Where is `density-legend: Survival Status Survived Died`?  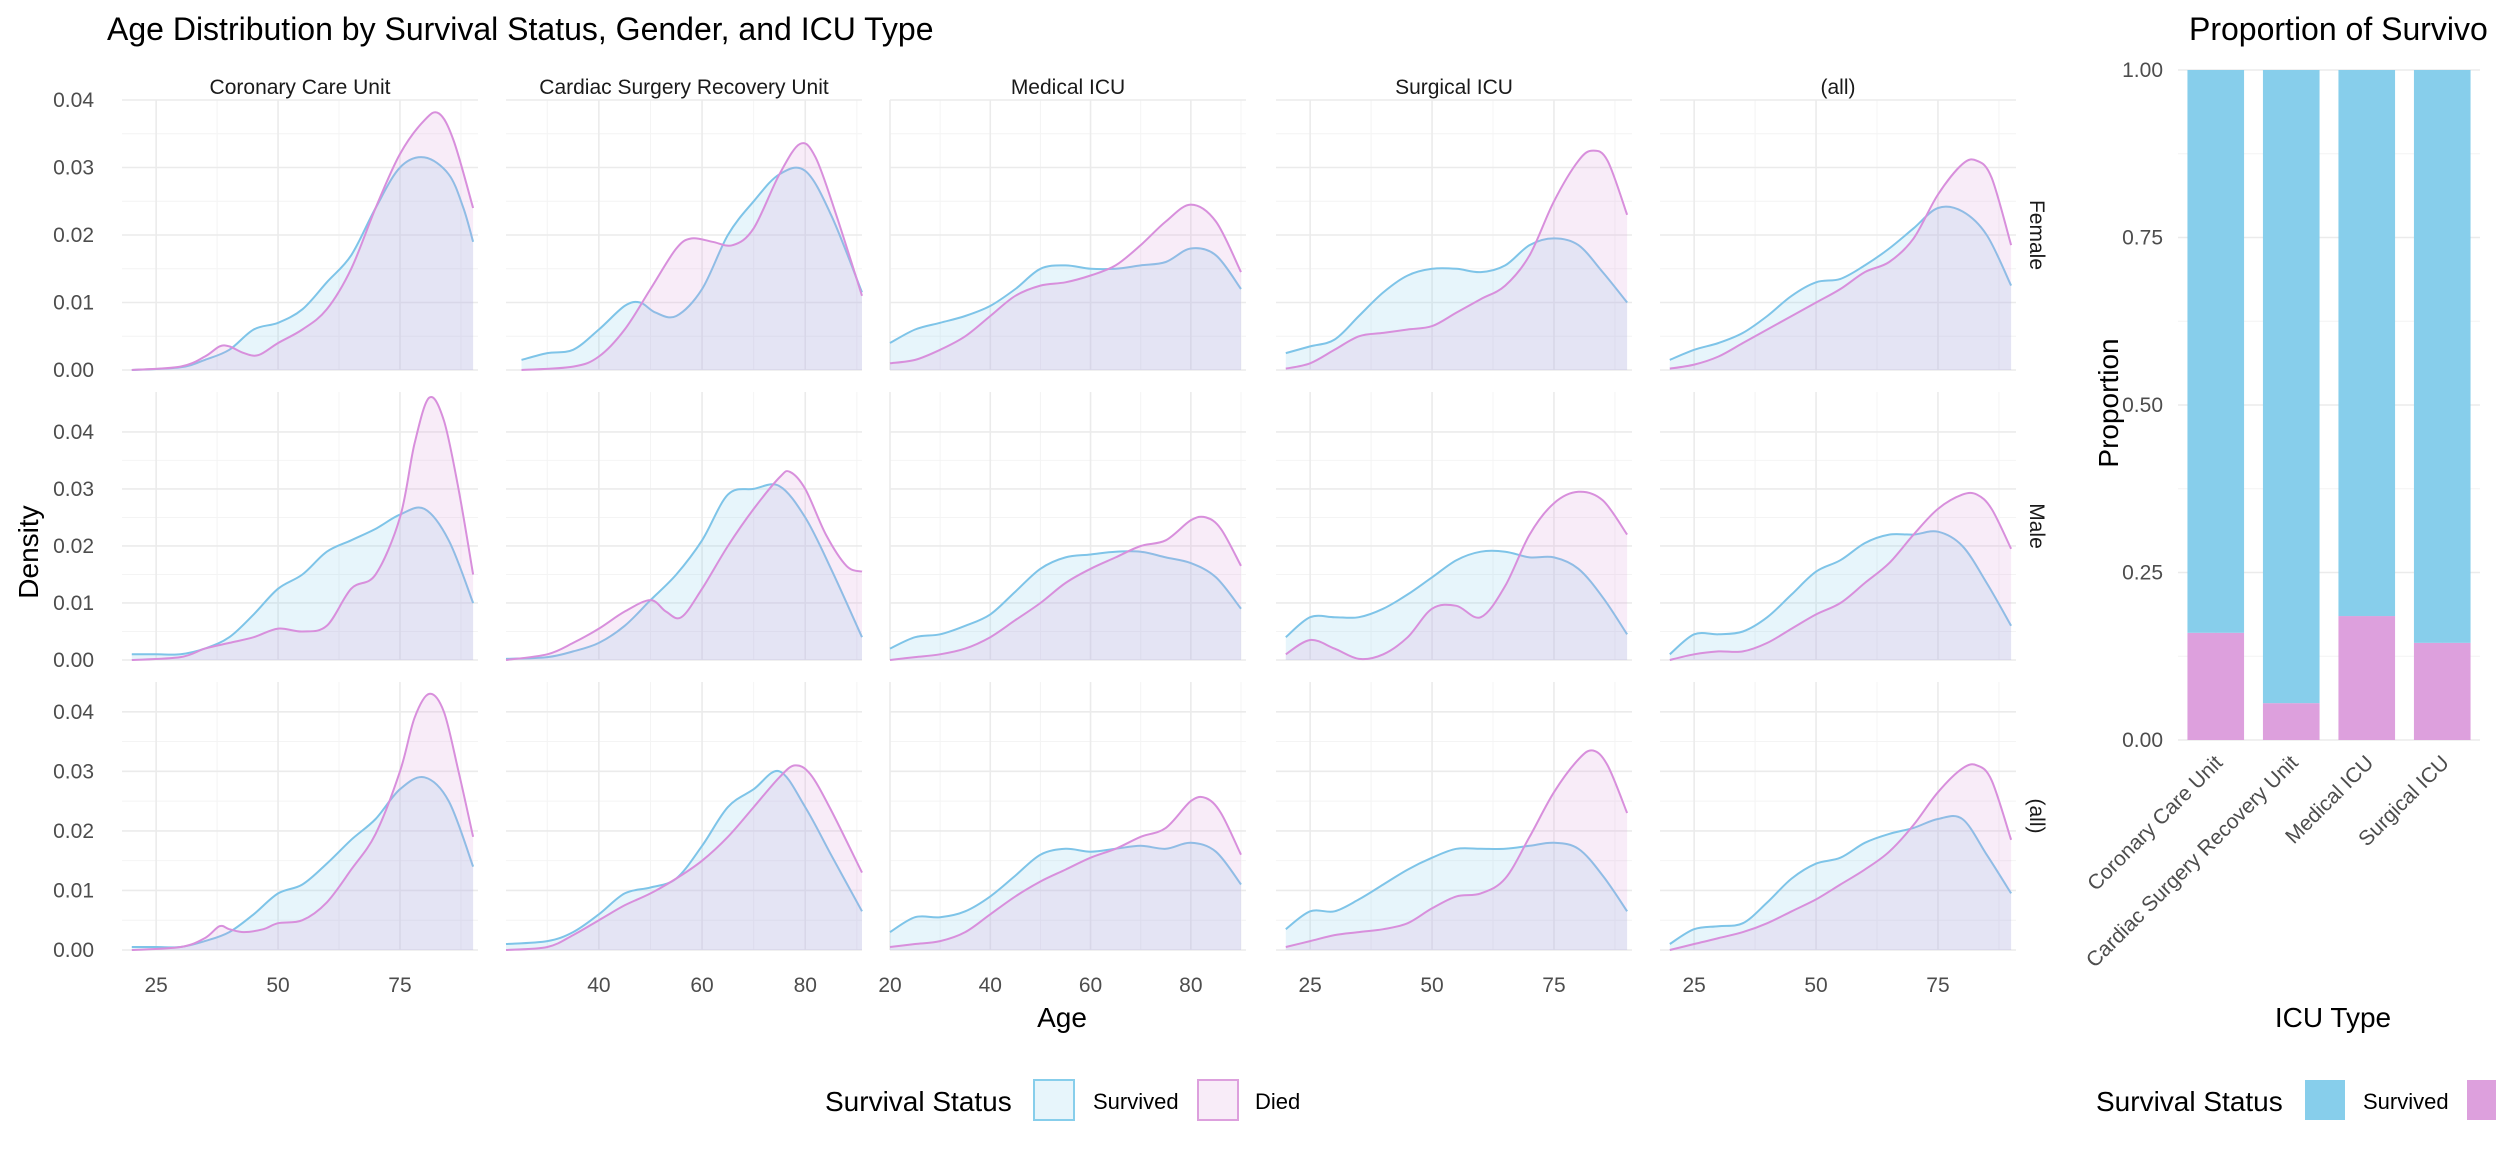 density-legend: Survival Status Survived Died is located at coordinates (1062, 1100).